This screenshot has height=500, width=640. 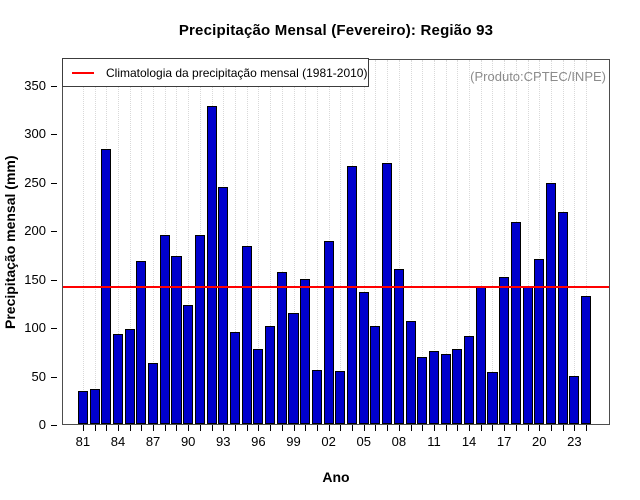 I want to click on x-tick-label: 02, so click(x=328, y=441).